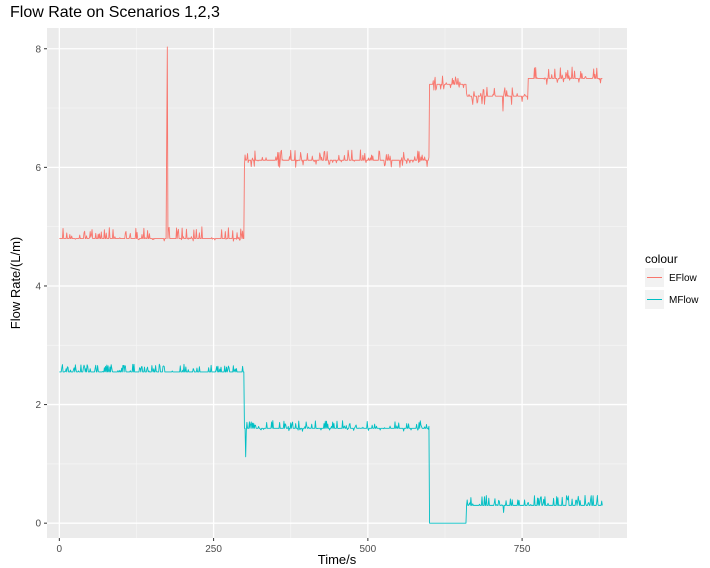 The width and height of the screenshot is (710, 568). Describe the element at coordinates (15, 283) in the screenshot. I see `y-axis-title: Flow Rate/(L/m)` at that location.